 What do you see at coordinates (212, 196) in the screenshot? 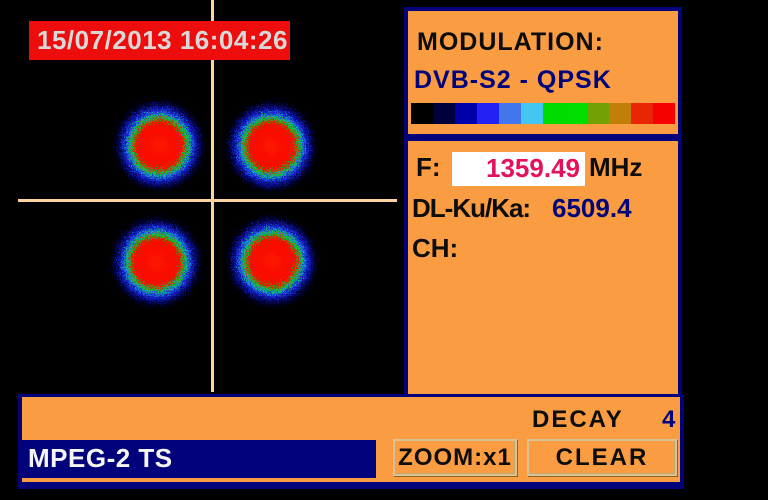
I see `constellation-axis-vertical` at bounding box center [212, 196].